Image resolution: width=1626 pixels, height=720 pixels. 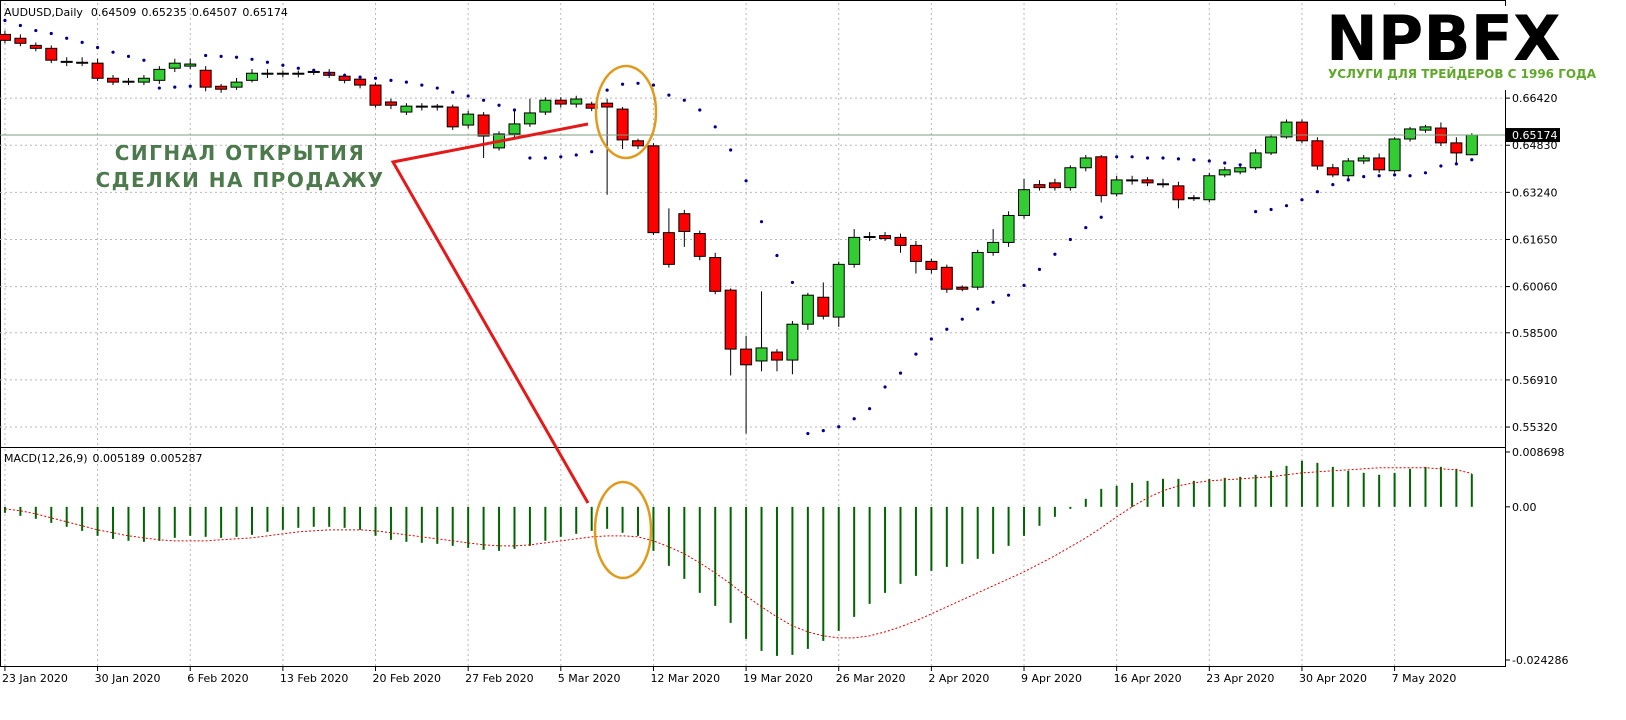 What do you see at coordinates (146, 12) in the screenshot?
I see `chart-header: AUDUSD,Daily 0.64509 0.65235 0.64507 0.65174` at bounding box center [146, 12].